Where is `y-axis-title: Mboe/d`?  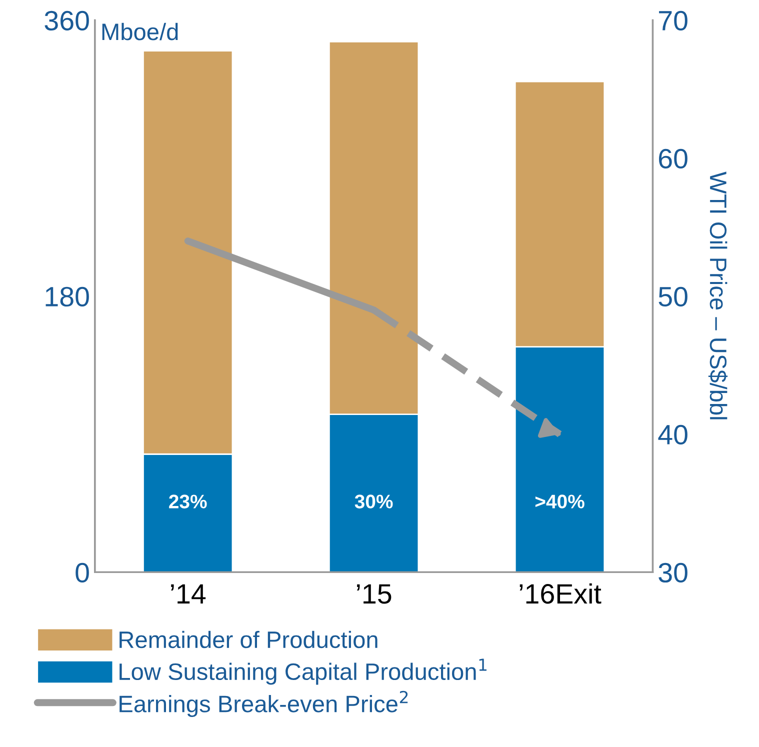
y-axis-title: Mboe/d is located at coordinates (140, 31).